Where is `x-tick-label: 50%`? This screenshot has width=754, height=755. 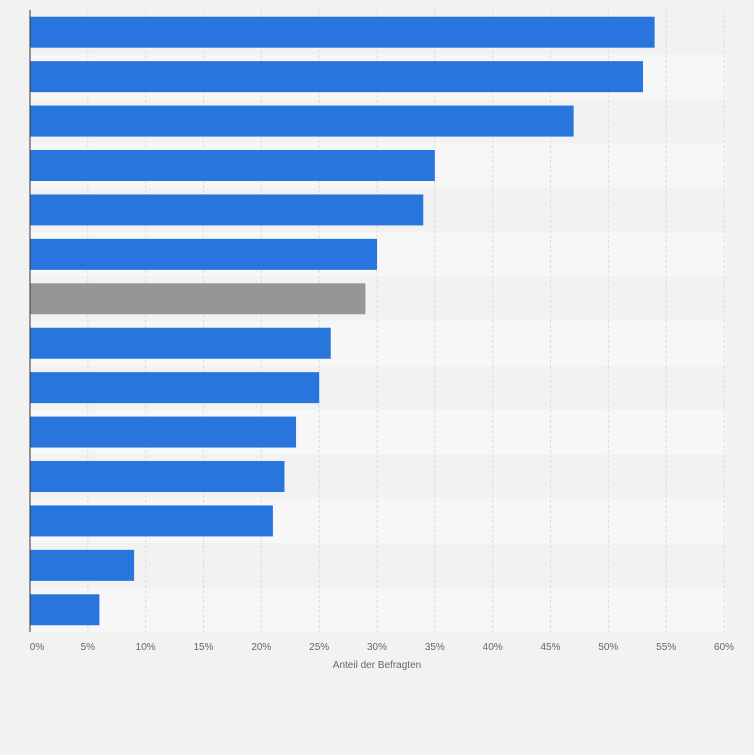
x-tick-label: 50% is located at coordinates (608, 647).